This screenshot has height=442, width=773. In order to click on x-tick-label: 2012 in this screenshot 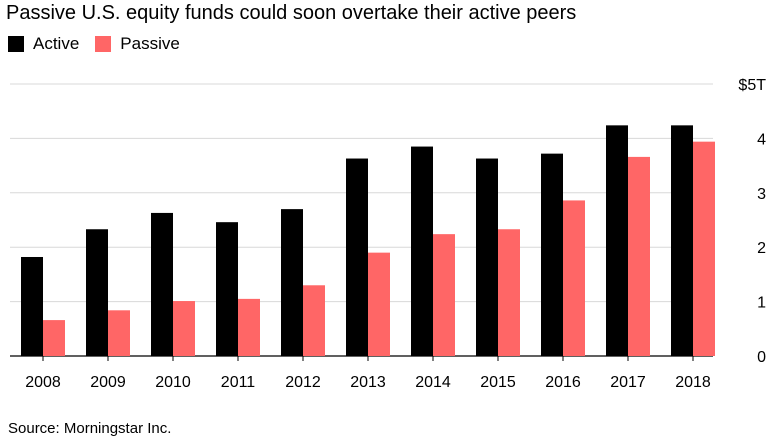, I will do `click(303, 382)`.